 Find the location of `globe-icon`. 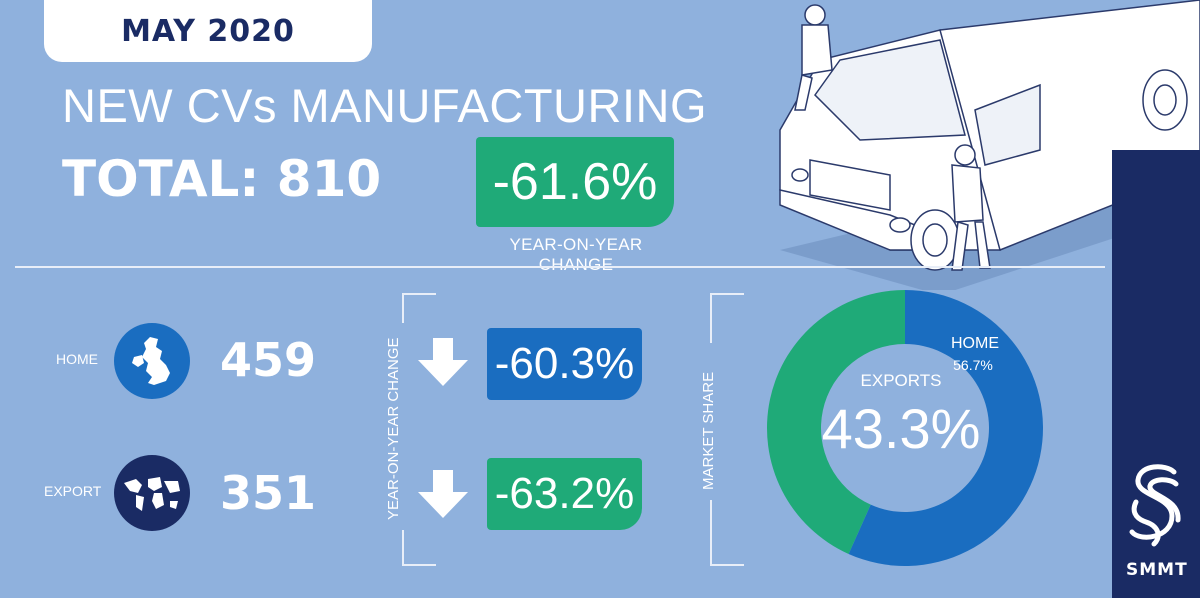

globe-icon is located at coordinates (152, 493).